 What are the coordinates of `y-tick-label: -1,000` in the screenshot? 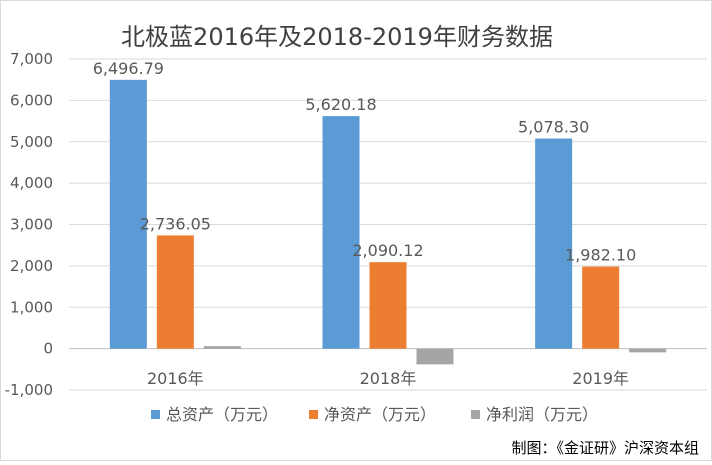 It's located at (29, 390).